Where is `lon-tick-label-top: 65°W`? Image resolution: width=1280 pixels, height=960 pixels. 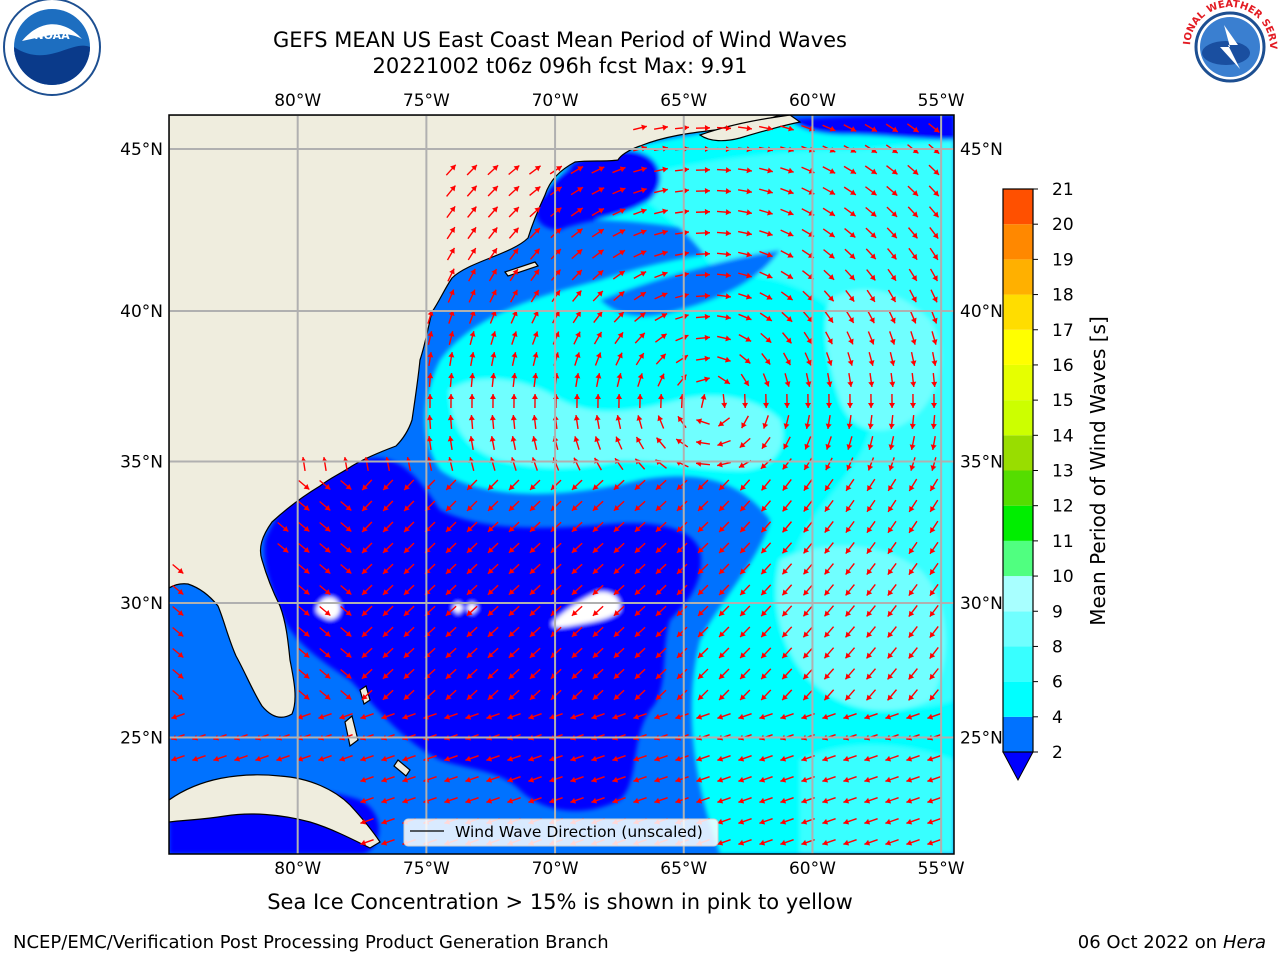 lon-tick-label-top: 65°W is located at coordinates (683, 101).